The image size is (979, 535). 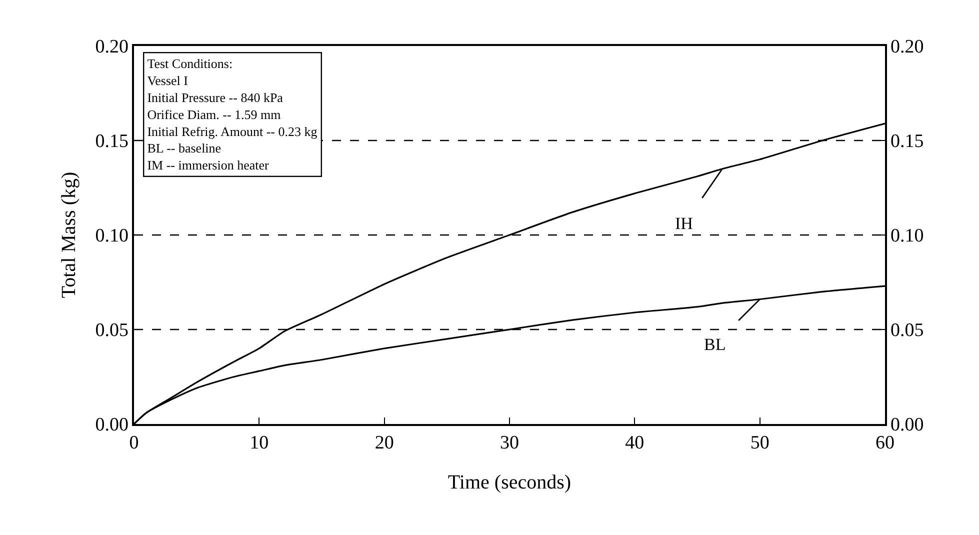 I want to click on x-tick-label: 40, so click(x=634, y=443).